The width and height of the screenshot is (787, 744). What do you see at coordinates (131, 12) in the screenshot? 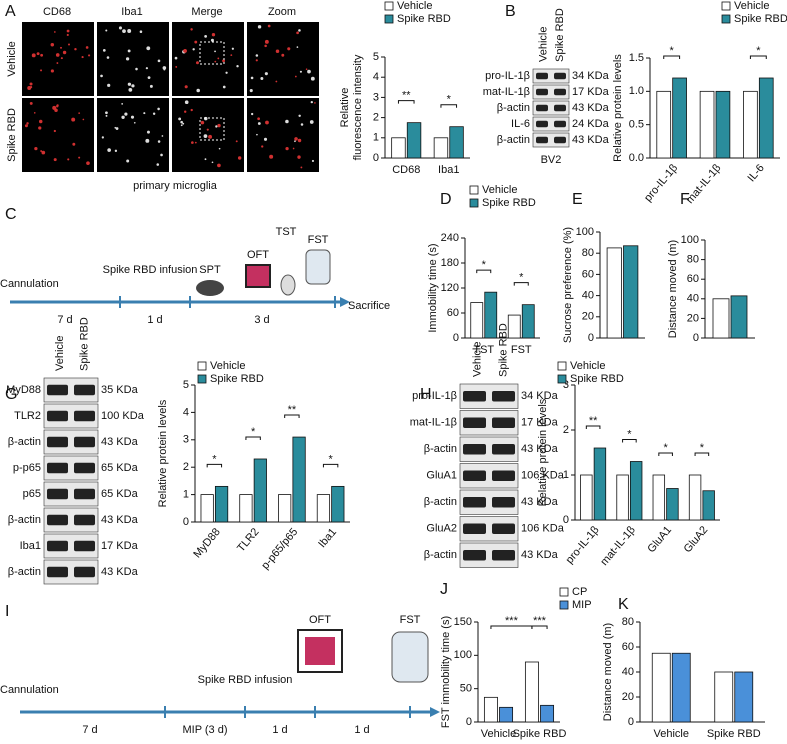
I see `image-column-label: Iba1` at bounding box center [131, 12].